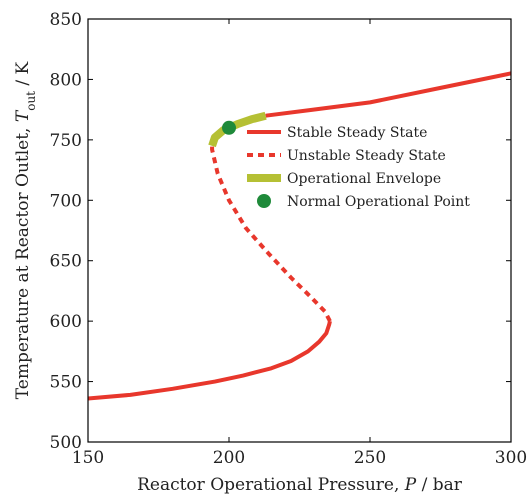 The height and width of the screenshot is (498, 528). What do you see at coordinates (66, 20) in the screenshot?
I see `y-tick-label: 850` at bounding box center [66, 20].